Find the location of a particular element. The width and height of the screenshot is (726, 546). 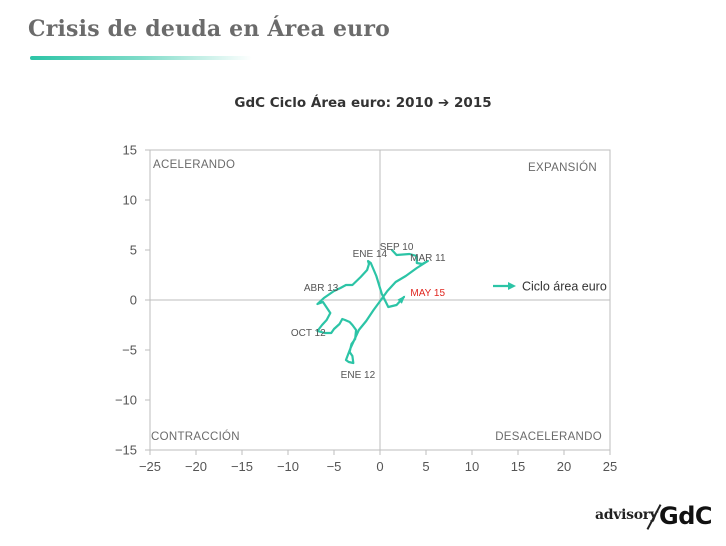

x-tick-label: −15 is located at coordinates (242, 466).